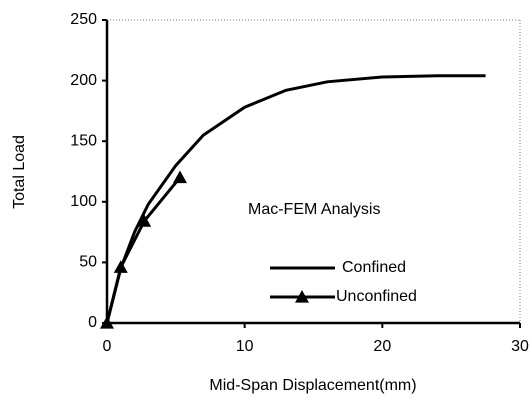 This screenshot has width=532, height=400. Describe the element at coordinates (314, 209) in the screenshot. I see `annotation: Mac-FEM Analysis` at that location.